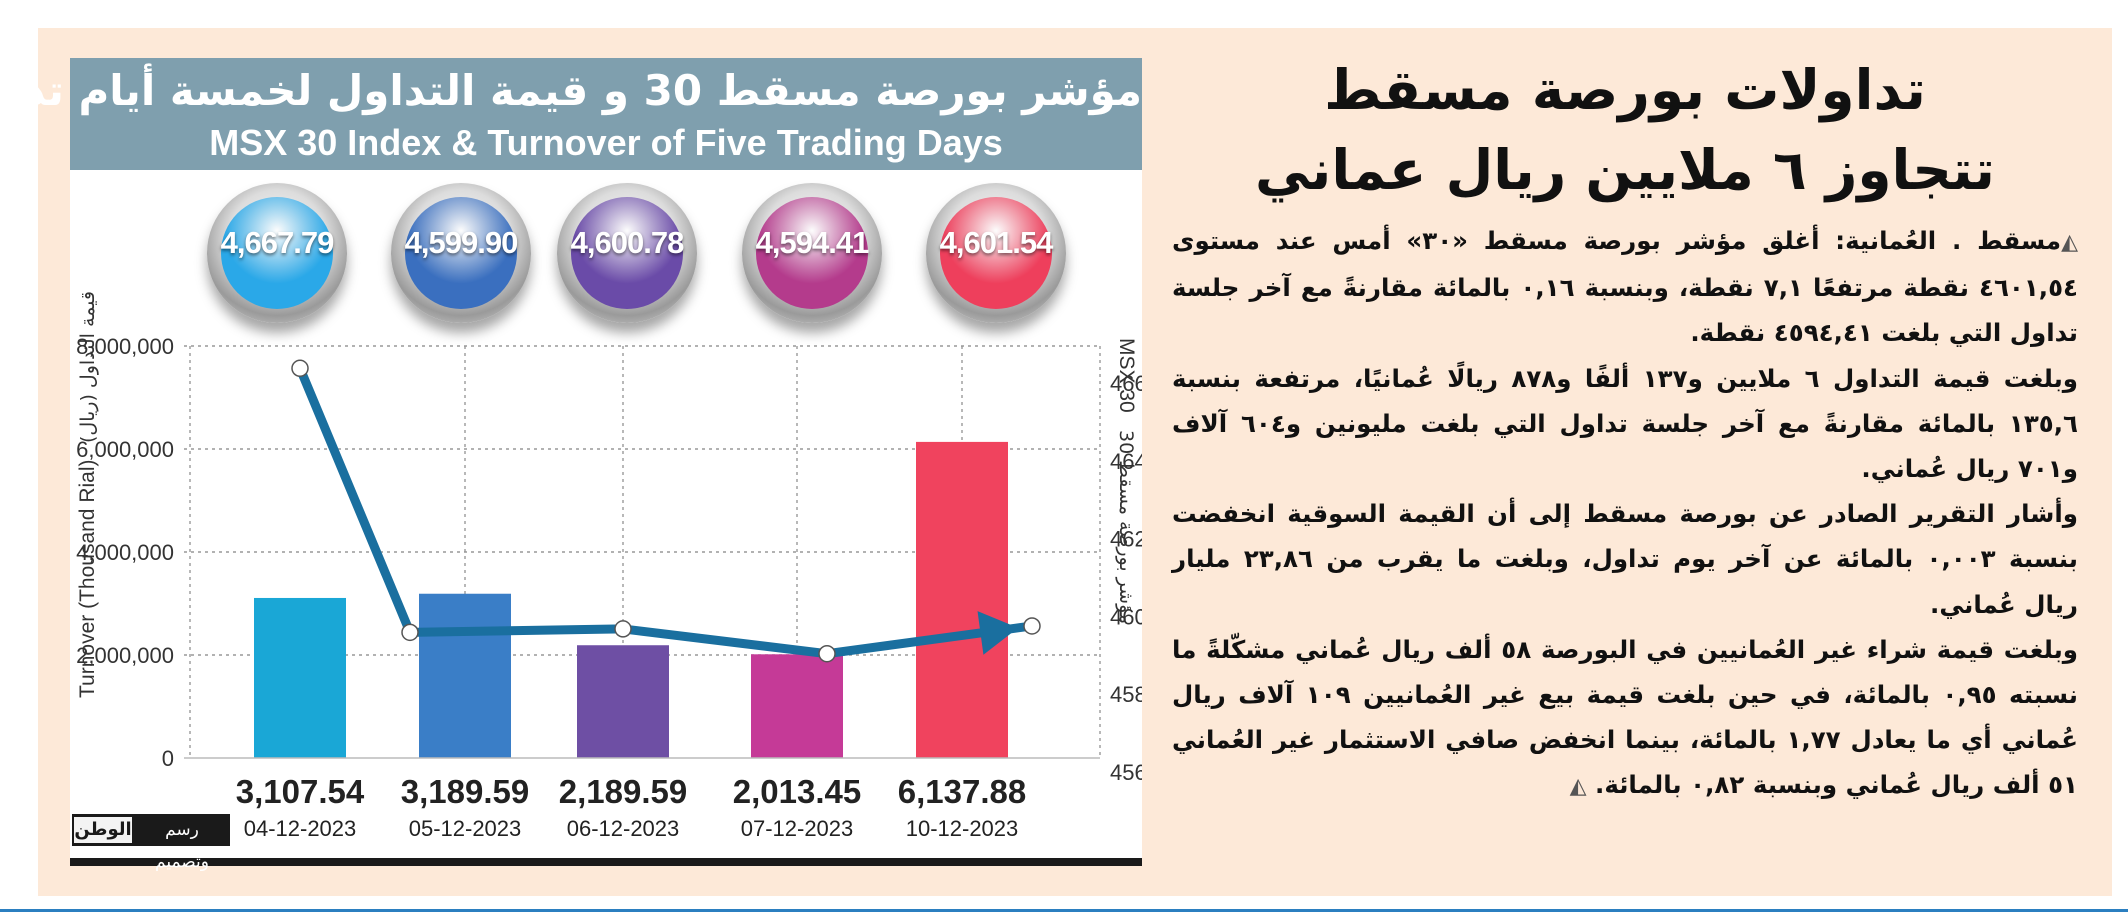  I want to click on y-left-tick-label: 0, so click(168, 758).